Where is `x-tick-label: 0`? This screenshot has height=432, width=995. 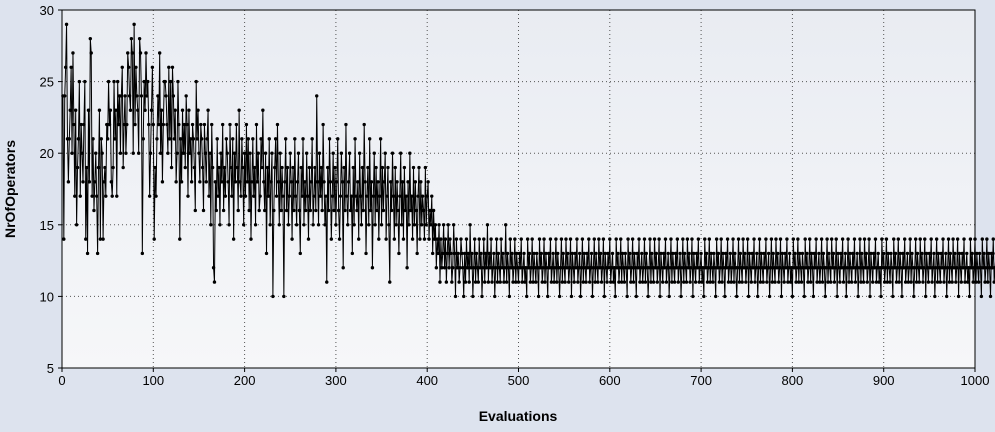
x-tick-label: 0 is located at coordinates (61, 380).